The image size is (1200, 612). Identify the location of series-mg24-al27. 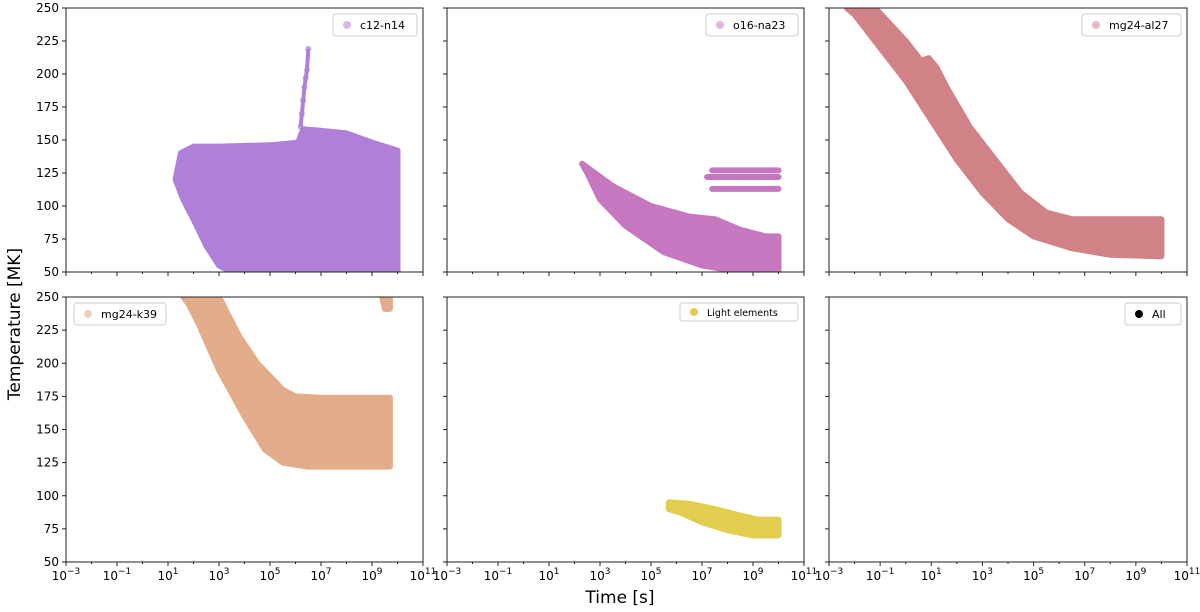
(1004, 134).